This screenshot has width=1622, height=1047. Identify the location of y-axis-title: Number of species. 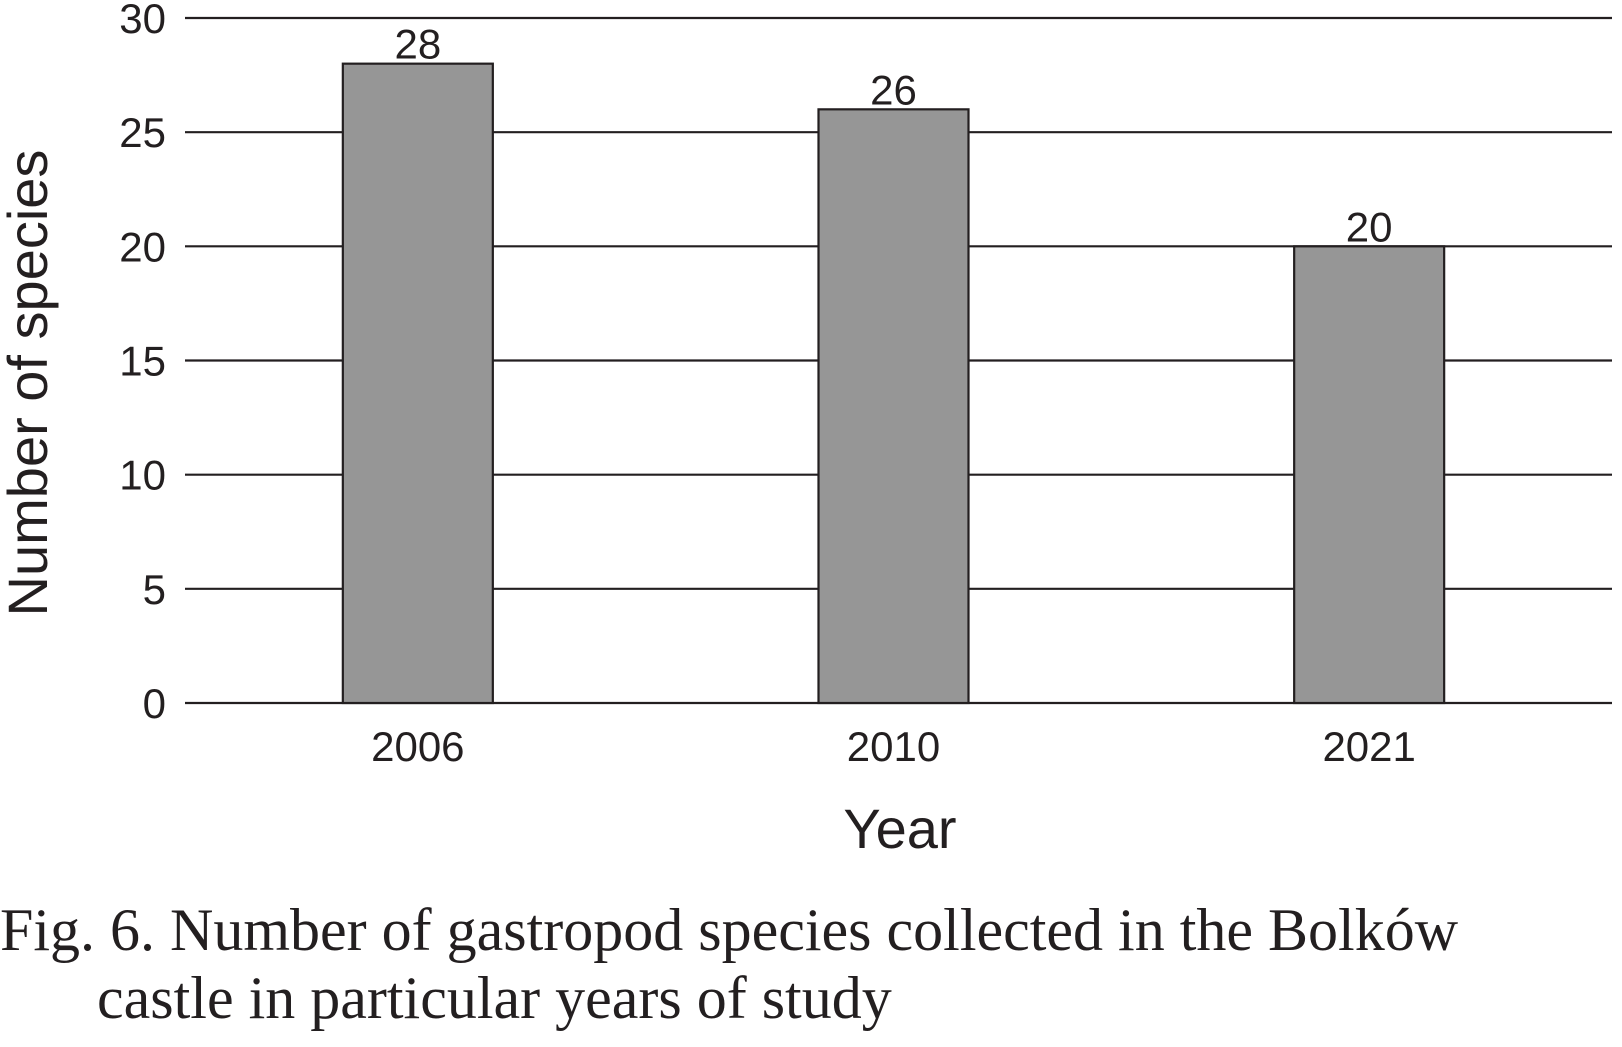
(29, 383).